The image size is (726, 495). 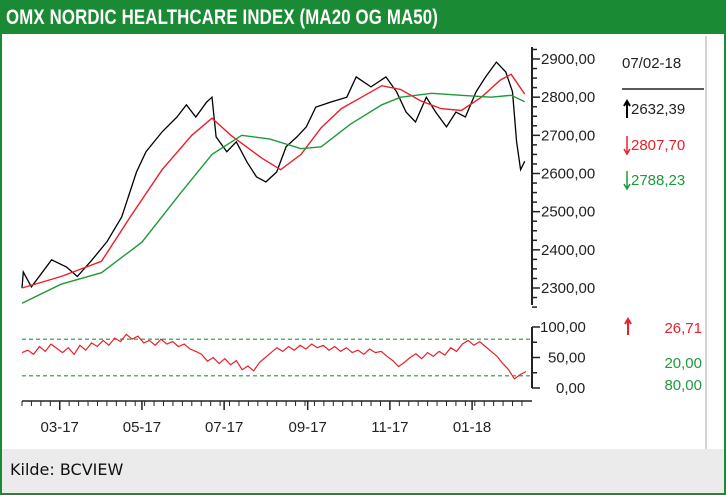 I want to click on oscillator-panel: 0,00 50,00 100,00, so click(x=303, y=358).